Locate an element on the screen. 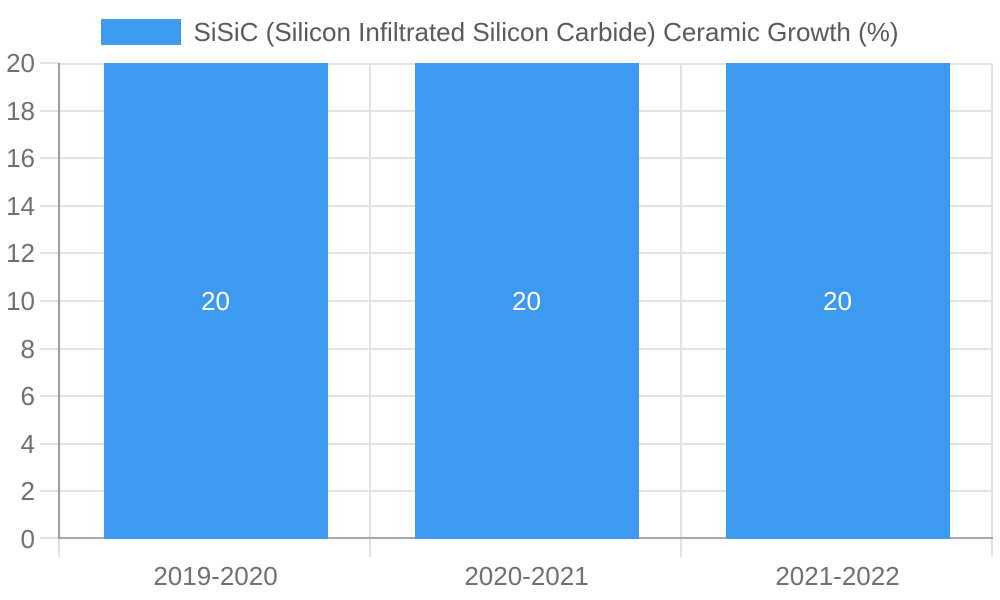  y-axis-tick-label: 0 is located at coordinates (27, 539).